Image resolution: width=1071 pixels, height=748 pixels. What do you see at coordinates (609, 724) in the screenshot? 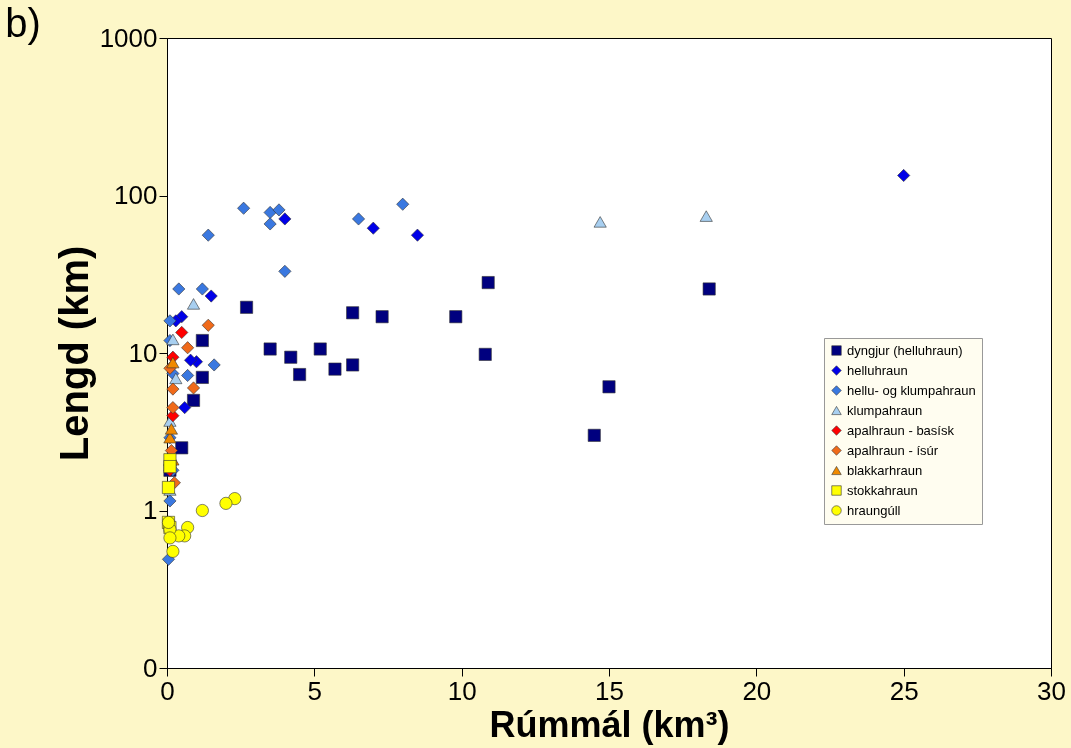
I see `x-axis-title: Rúmmál (km³)` at bounding box center [609, 724].